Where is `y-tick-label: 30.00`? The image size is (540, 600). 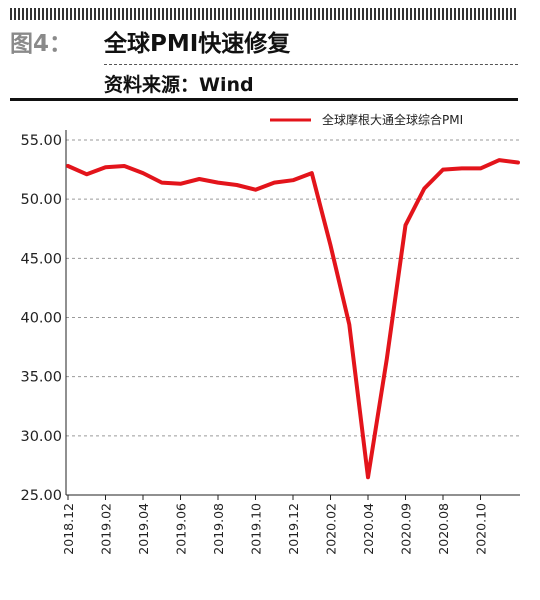
y-tick-label: 30.00 is located at coordinates (41, 437).